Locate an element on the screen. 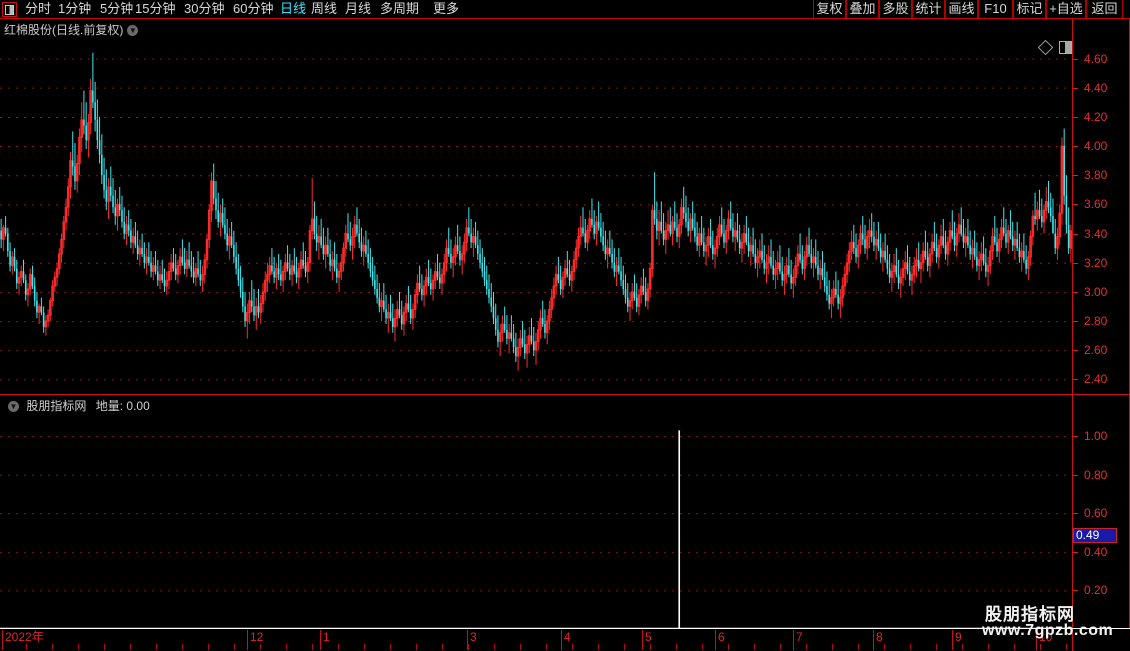 Image resolution: width=1130 pixels, height=651 pixels. toolbar-button-1: 叠加 is located at coordinates (862, 9).